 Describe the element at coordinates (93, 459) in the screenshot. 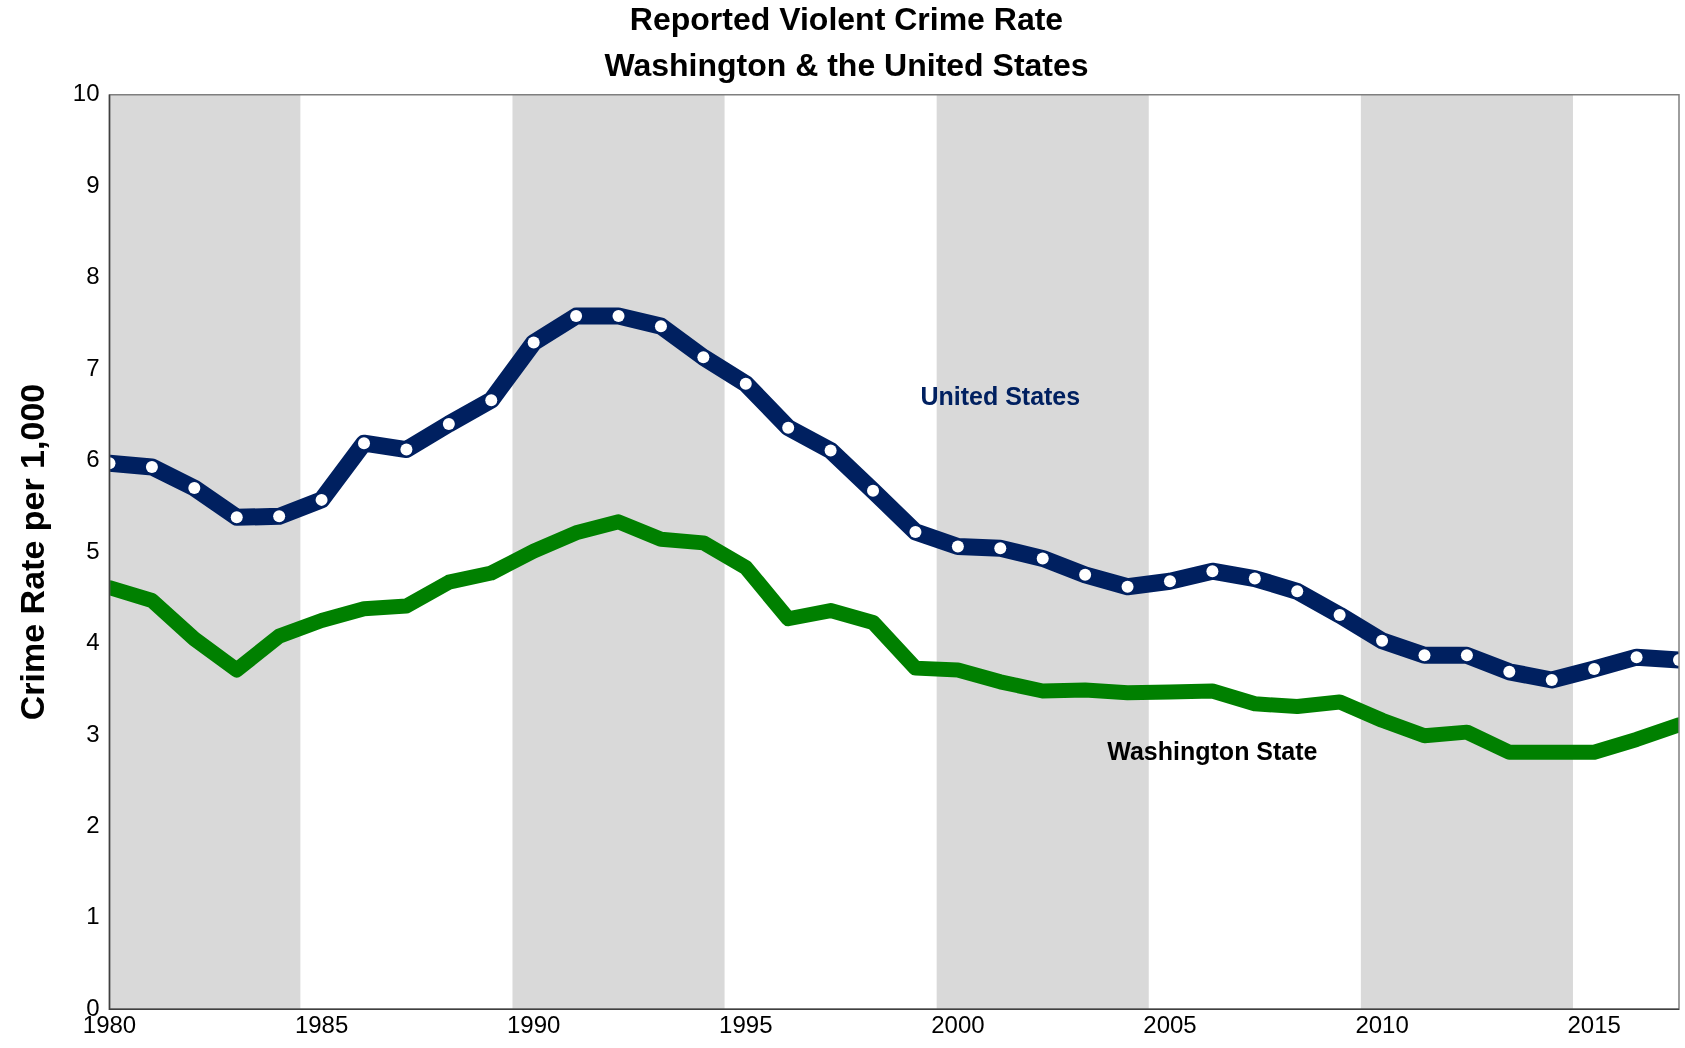

I see `y-tick-label: 6` at that location.